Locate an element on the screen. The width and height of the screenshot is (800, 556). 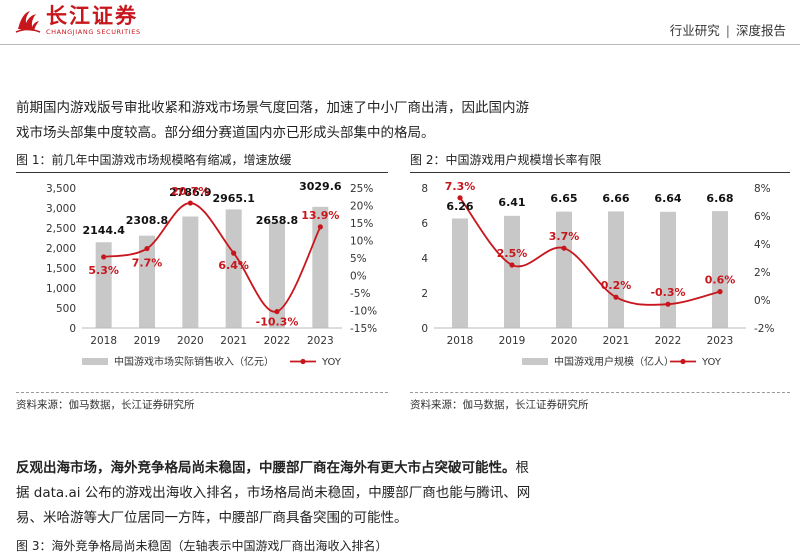
x-axis-tick-label: 2022 is located at coordinates (668, 341).